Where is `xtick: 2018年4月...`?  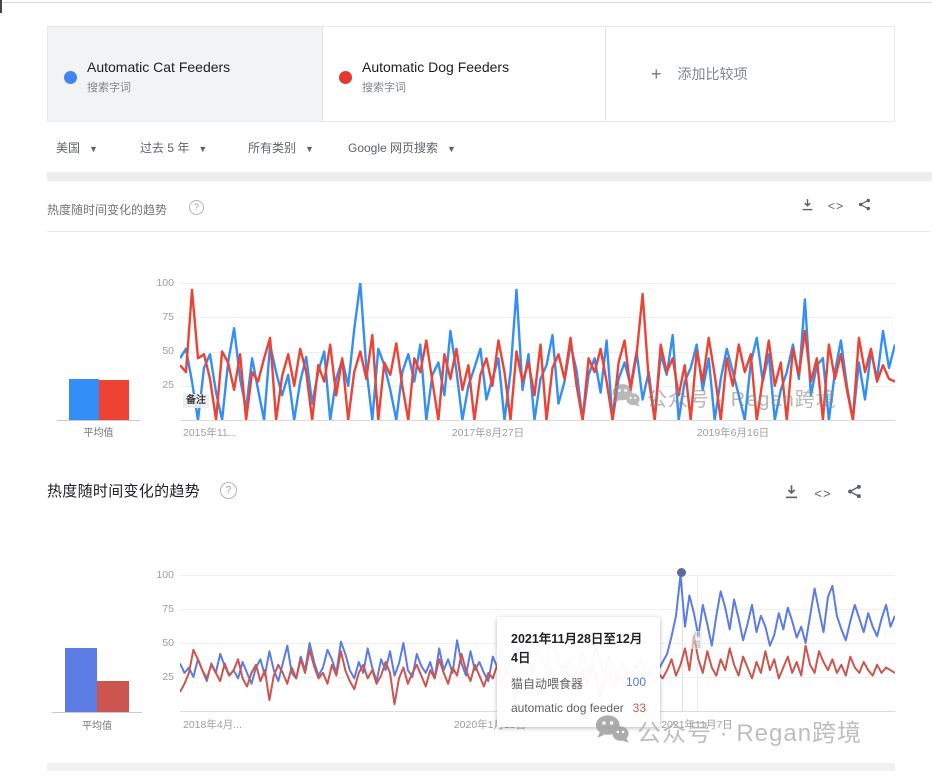
xtick: 2018年4月... is located at coordinates (212, 725).